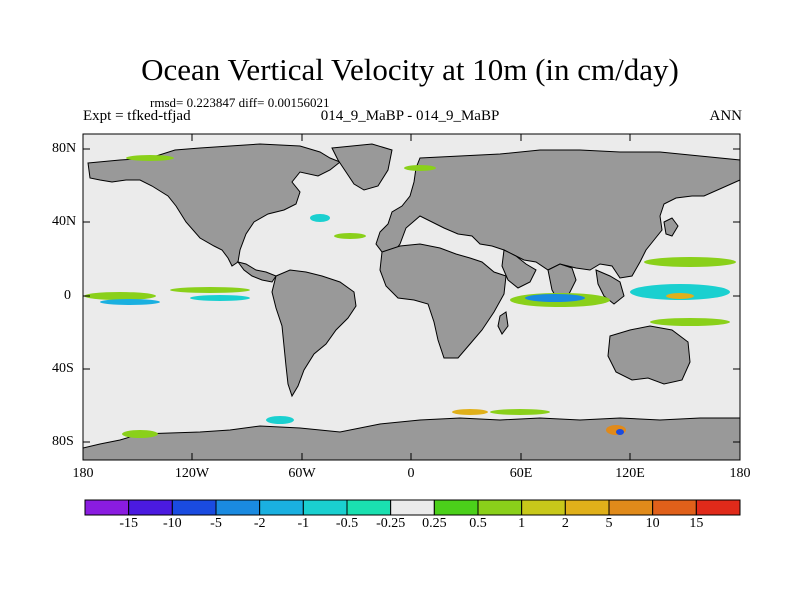 Image resolution: width=800 pixels, height=600 pixels. I want to click on land-south-america, so click(314, 333).